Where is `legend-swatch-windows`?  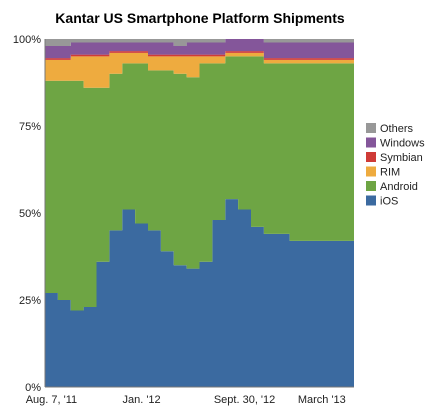 legend-swatch-windows is located at coordinates (371, 142).